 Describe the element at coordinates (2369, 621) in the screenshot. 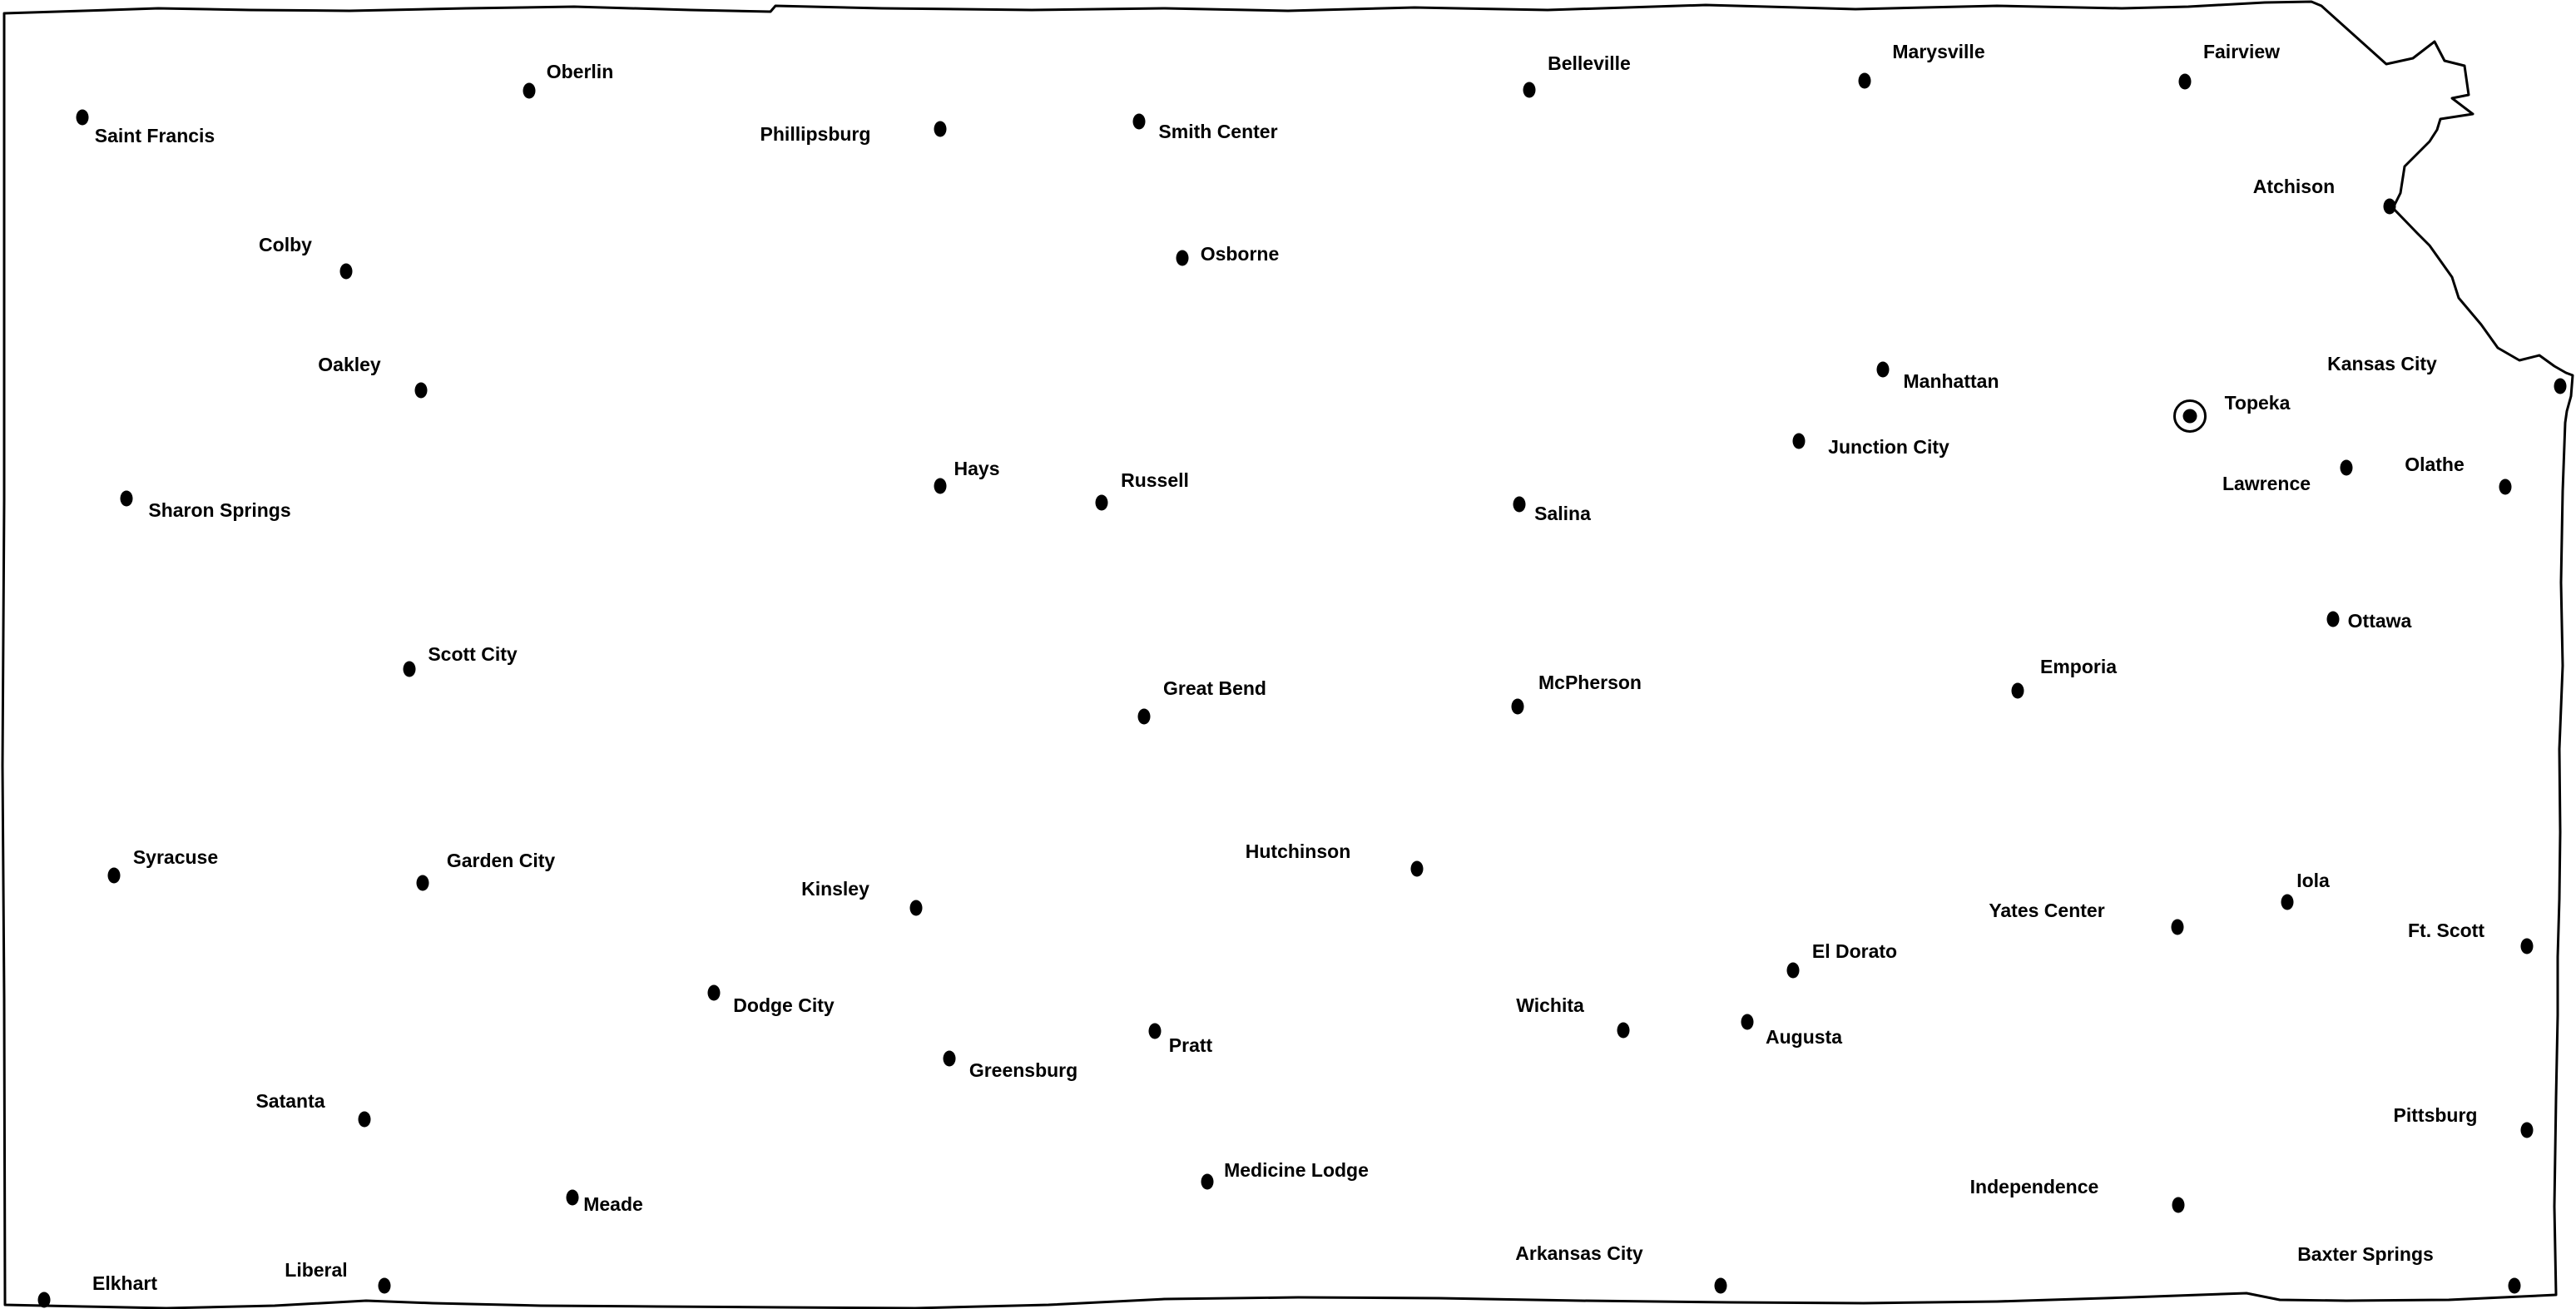

I see `city-ottawa: Ottawa` at that location.